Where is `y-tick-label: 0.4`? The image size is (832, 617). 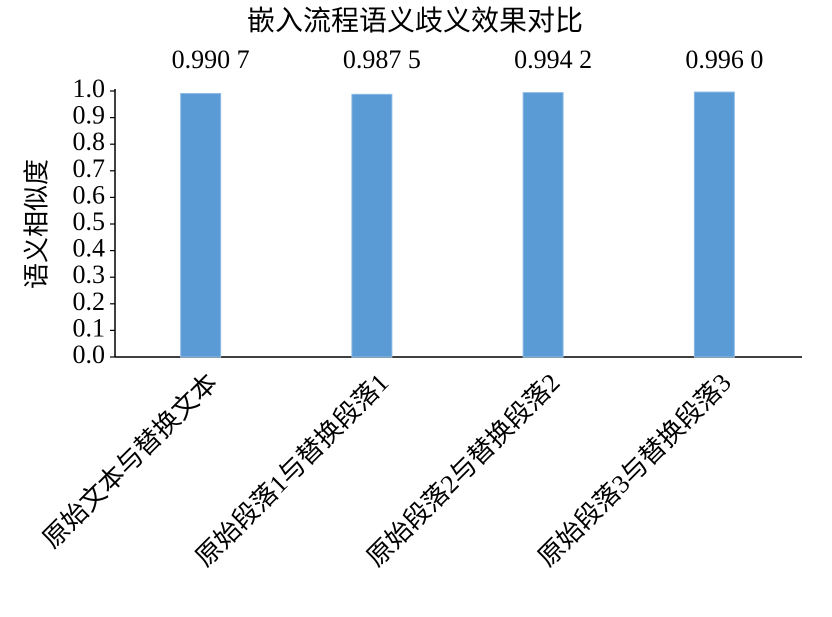
y-tick-label: 0.4 is located at coordinates (89, 248).